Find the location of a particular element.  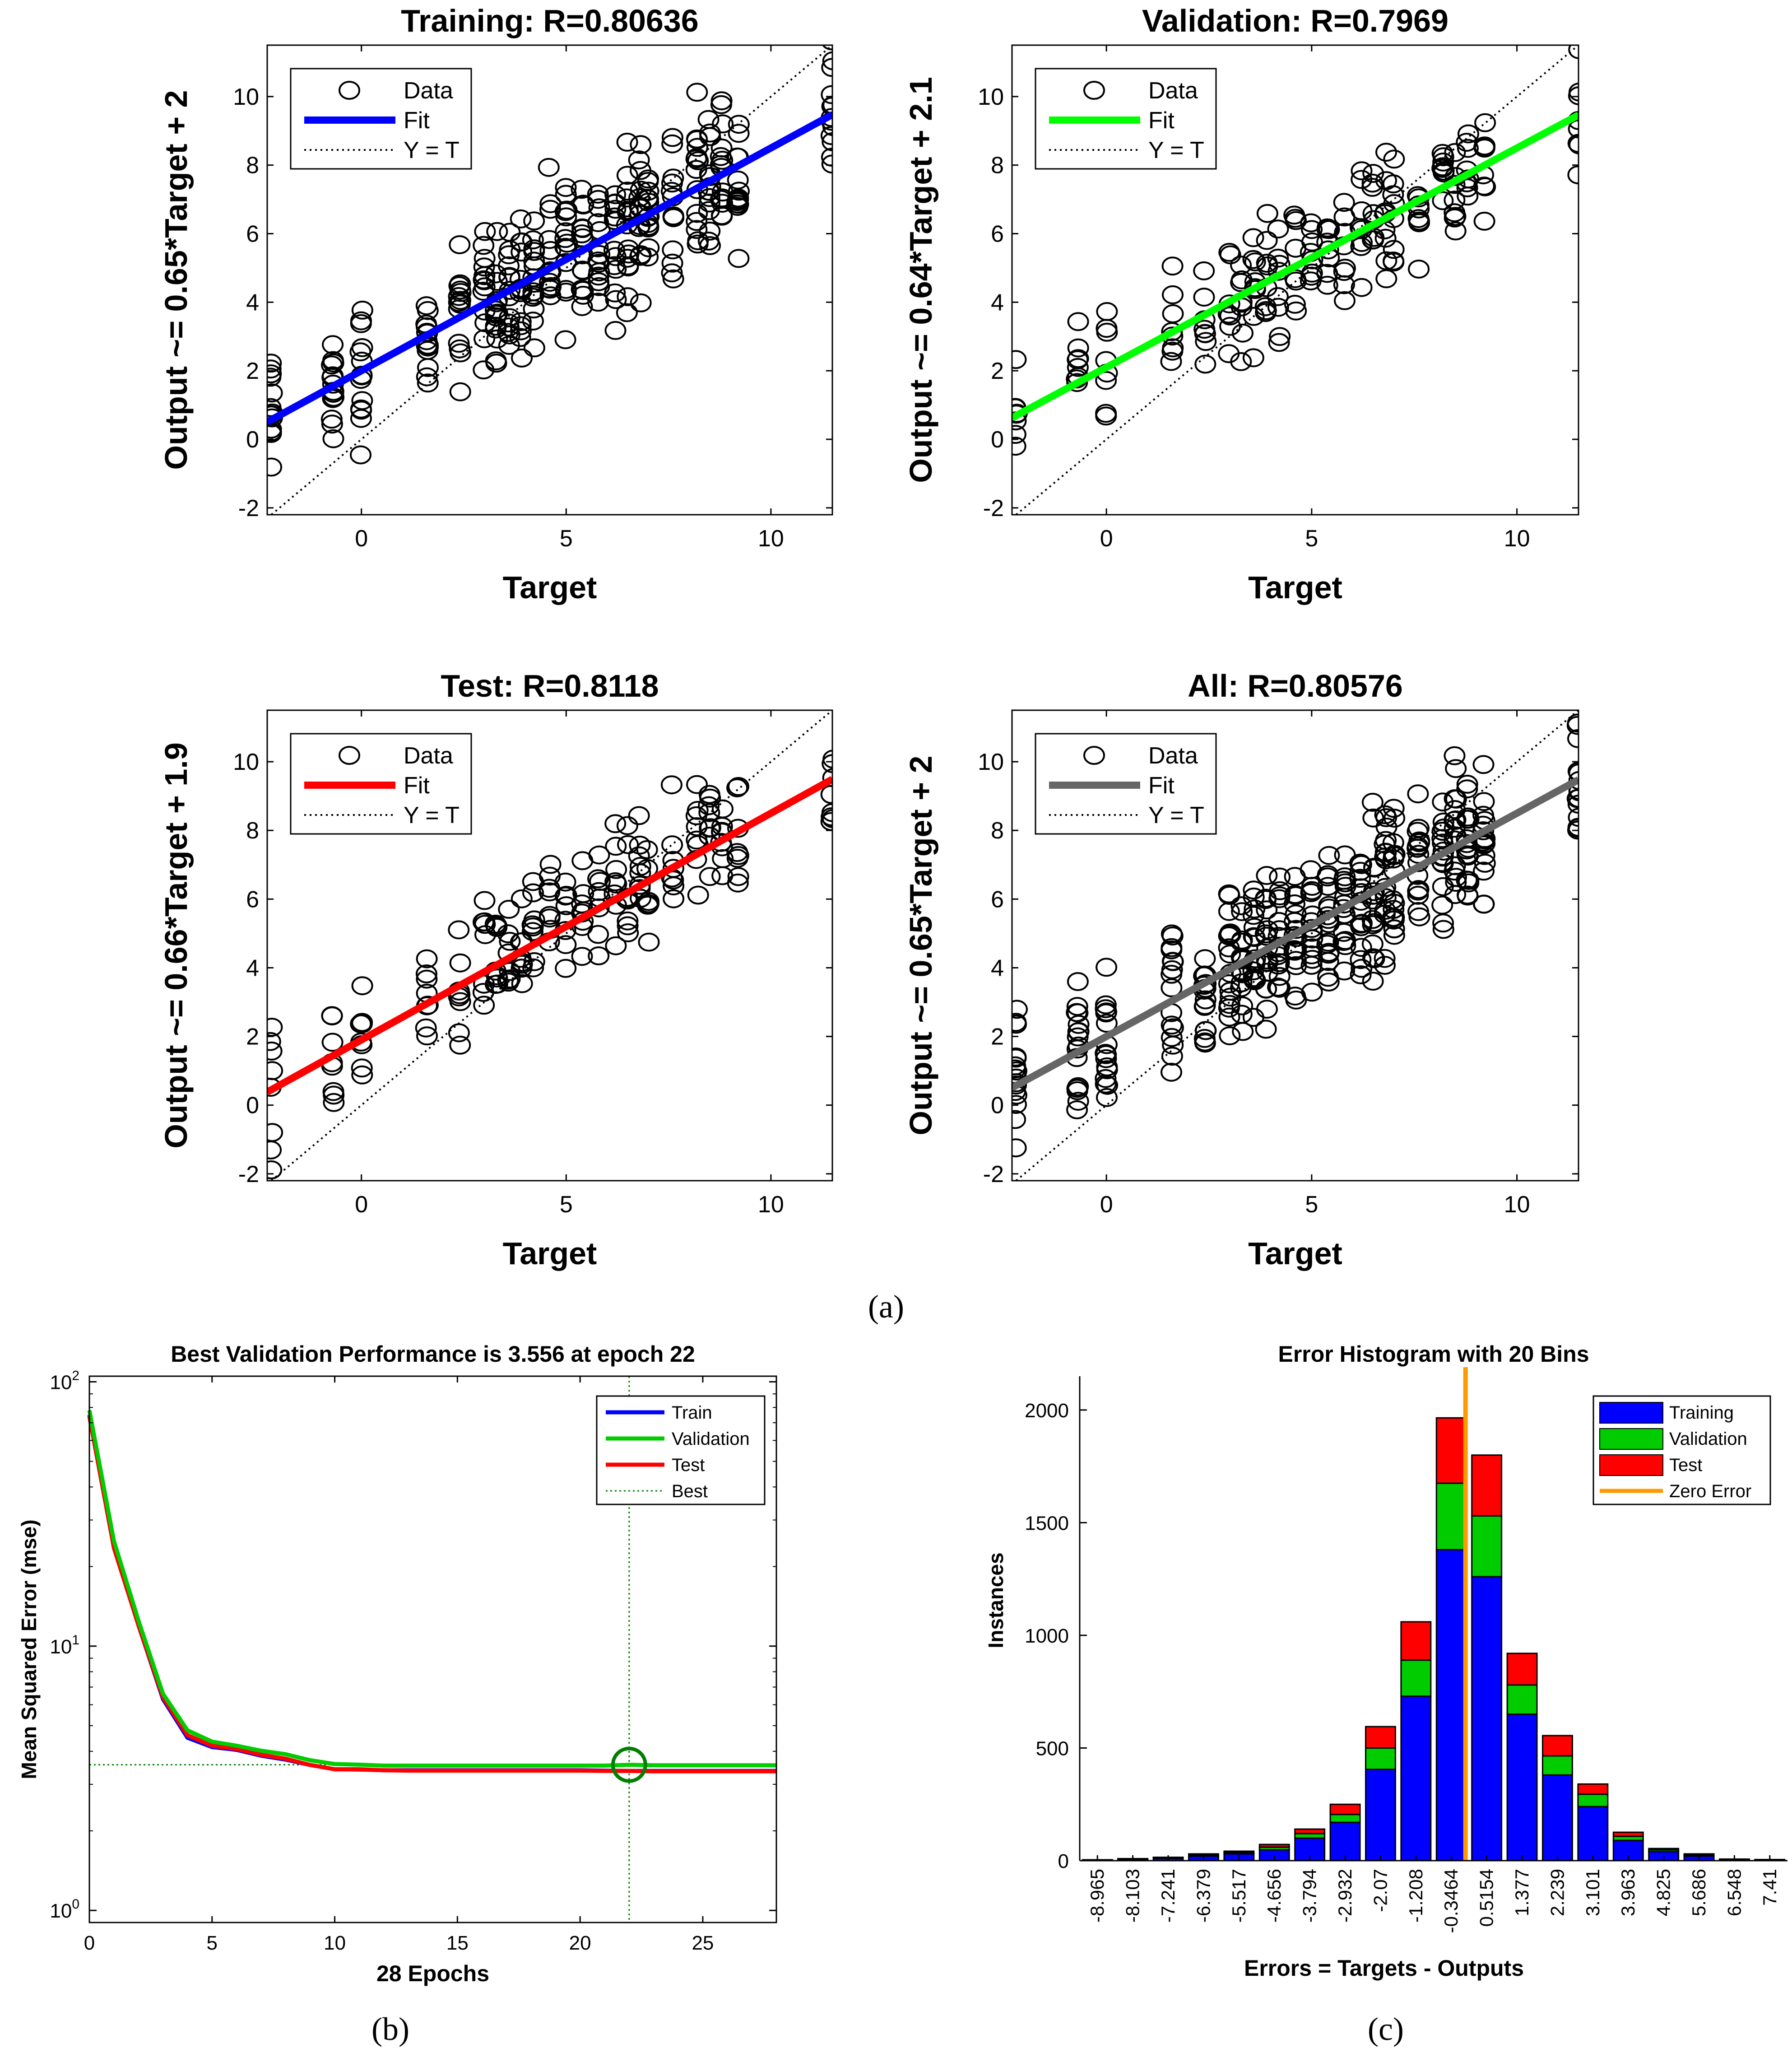

plot-title: Validation: R=0.7969 is located at coordinates (1295, 20).